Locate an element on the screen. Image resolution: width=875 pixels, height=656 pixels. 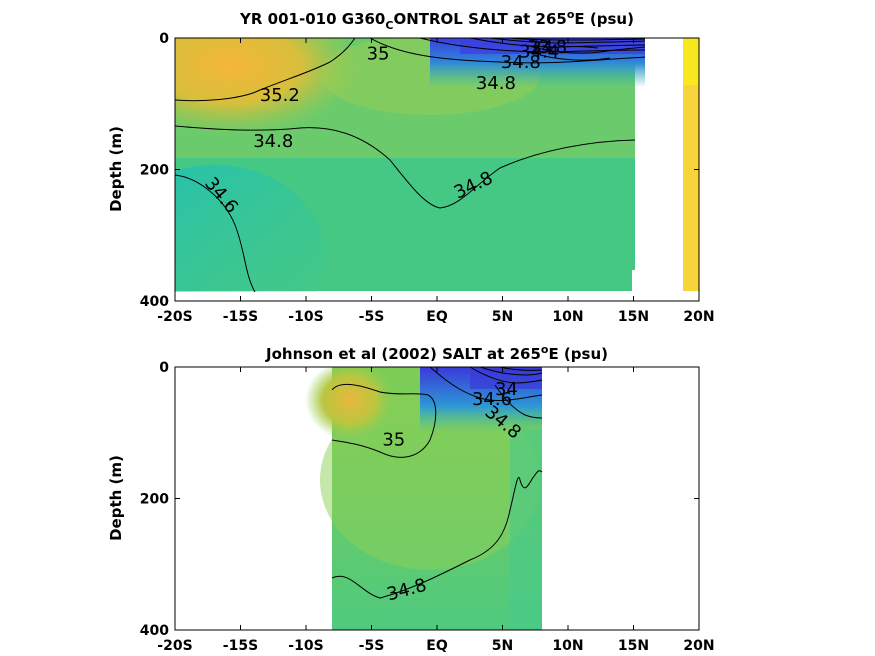
contour-label: 34.6 is located at coordinates (492, 399).